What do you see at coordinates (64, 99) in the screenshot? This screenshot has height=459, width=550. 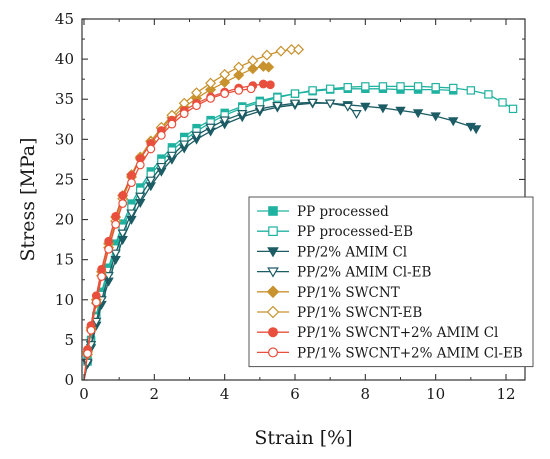 I see `y-tick-label: 35` at bounding box center [64, 99].